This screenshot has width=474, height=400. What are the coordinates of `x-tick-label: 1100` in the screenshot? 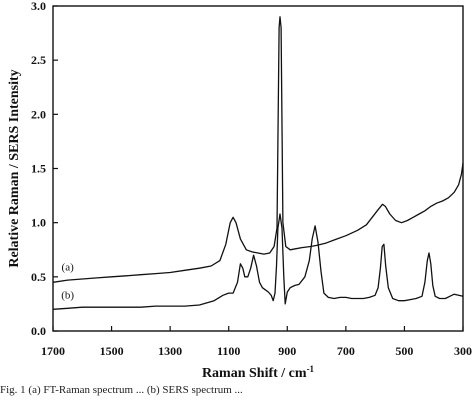 It's located at (228, 351).